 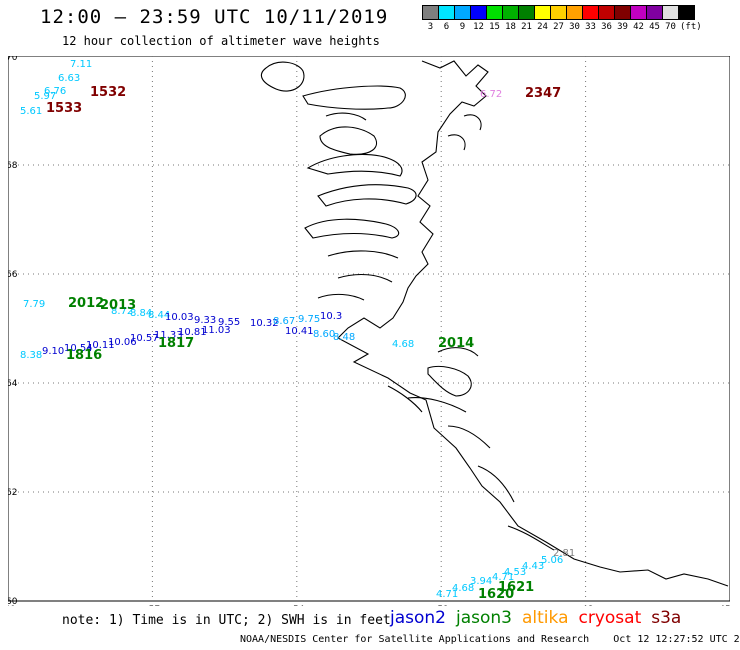 What do you see at coordinates (122, 342) in the screenshot?
I see `wave-height-reading: 10.06` at bounding box center [122, 342].